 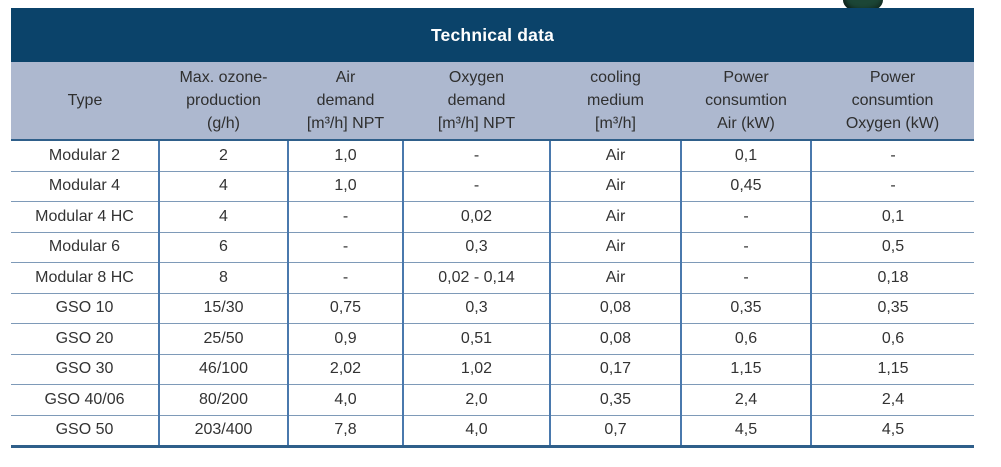 What do you see at coordinates (745, 369) in the screenshot?
I see `cell-power-air: 1,15` at bounding box center [745, 369].